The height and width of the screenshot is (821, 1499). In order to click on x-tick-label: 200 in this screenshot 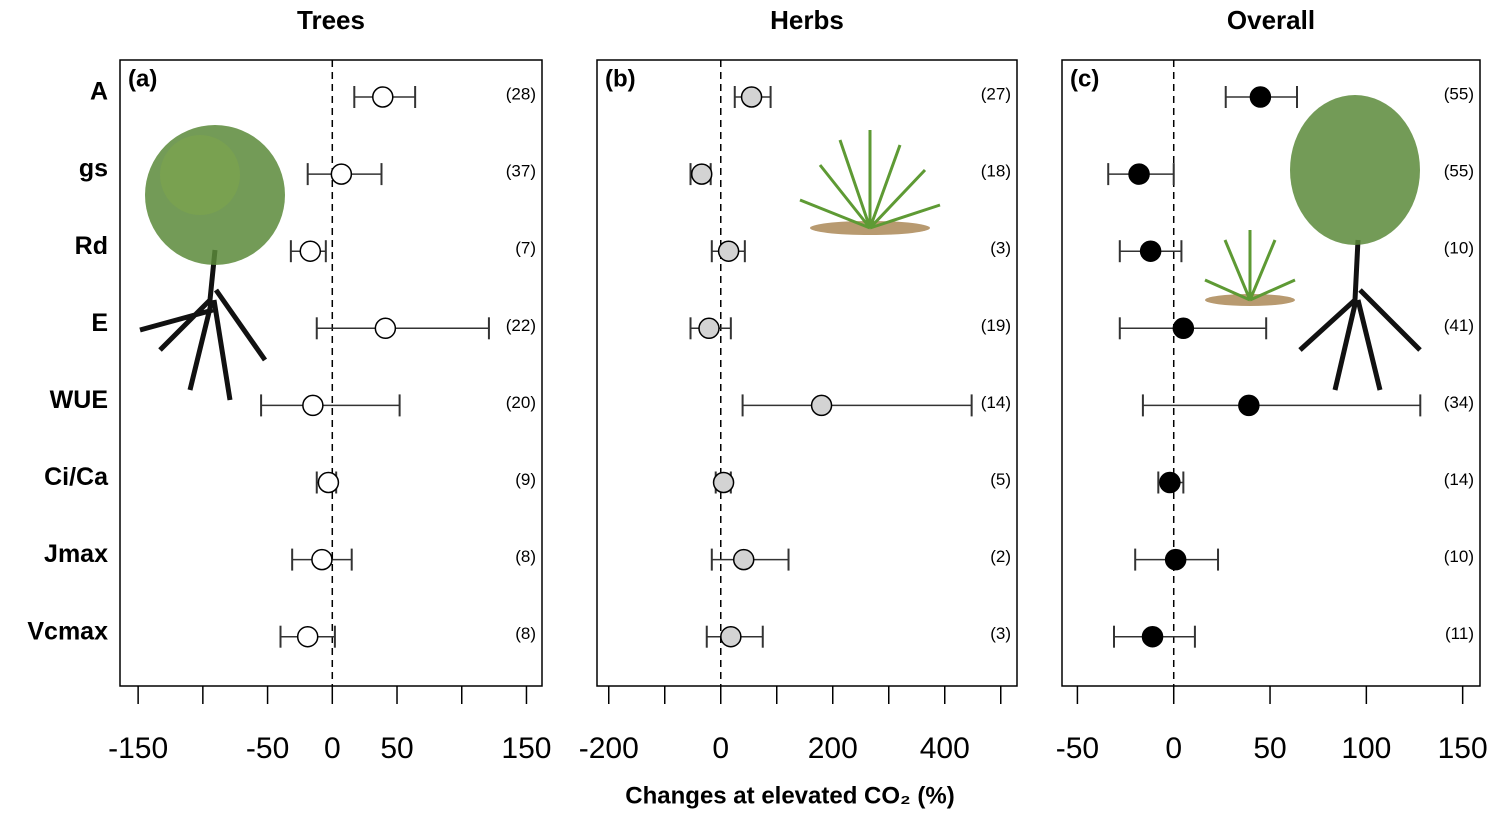, I will do `click(833, 748)`.